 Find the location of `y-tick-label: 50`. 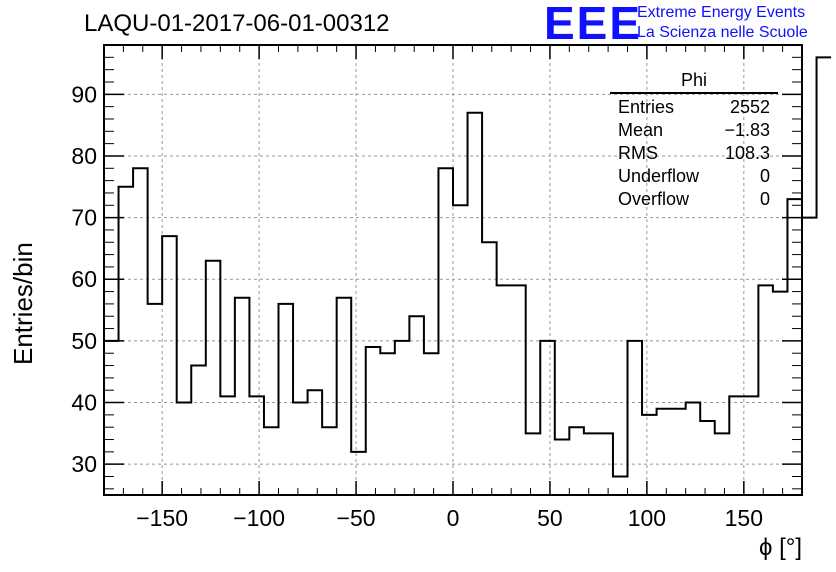

y-tick-label: 50 is located at coordinates (84, 341).